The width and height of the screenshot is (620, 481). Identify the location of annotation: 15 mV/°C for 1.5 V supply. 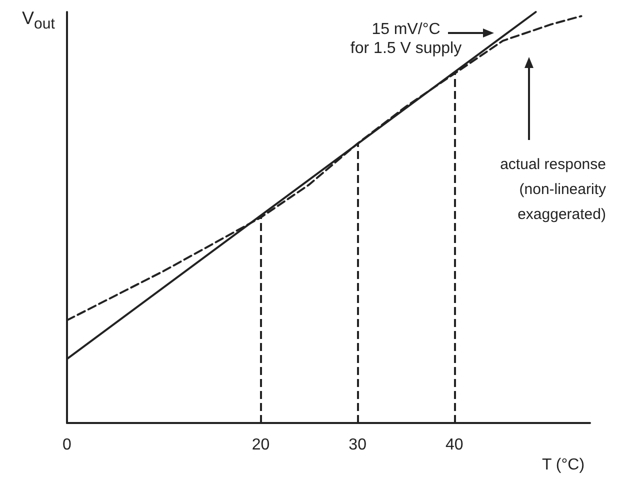
(406, 39).